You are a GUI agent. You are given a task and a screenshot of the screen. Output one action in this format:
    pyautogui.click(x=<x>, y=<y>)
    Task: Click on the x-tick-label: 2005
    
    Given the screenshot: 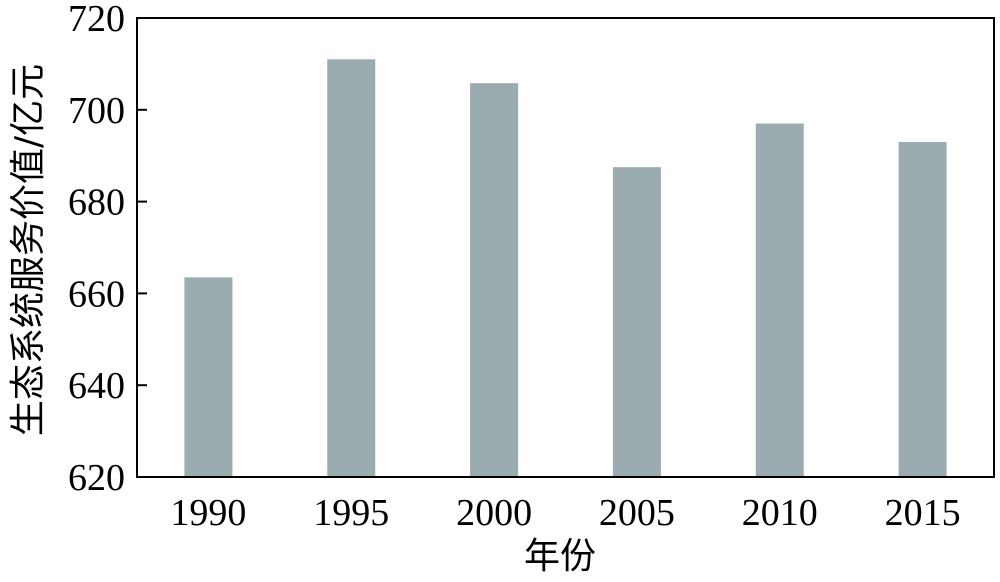 What is the action you would take?
    pyautogui.click(x=637, y=513)
    